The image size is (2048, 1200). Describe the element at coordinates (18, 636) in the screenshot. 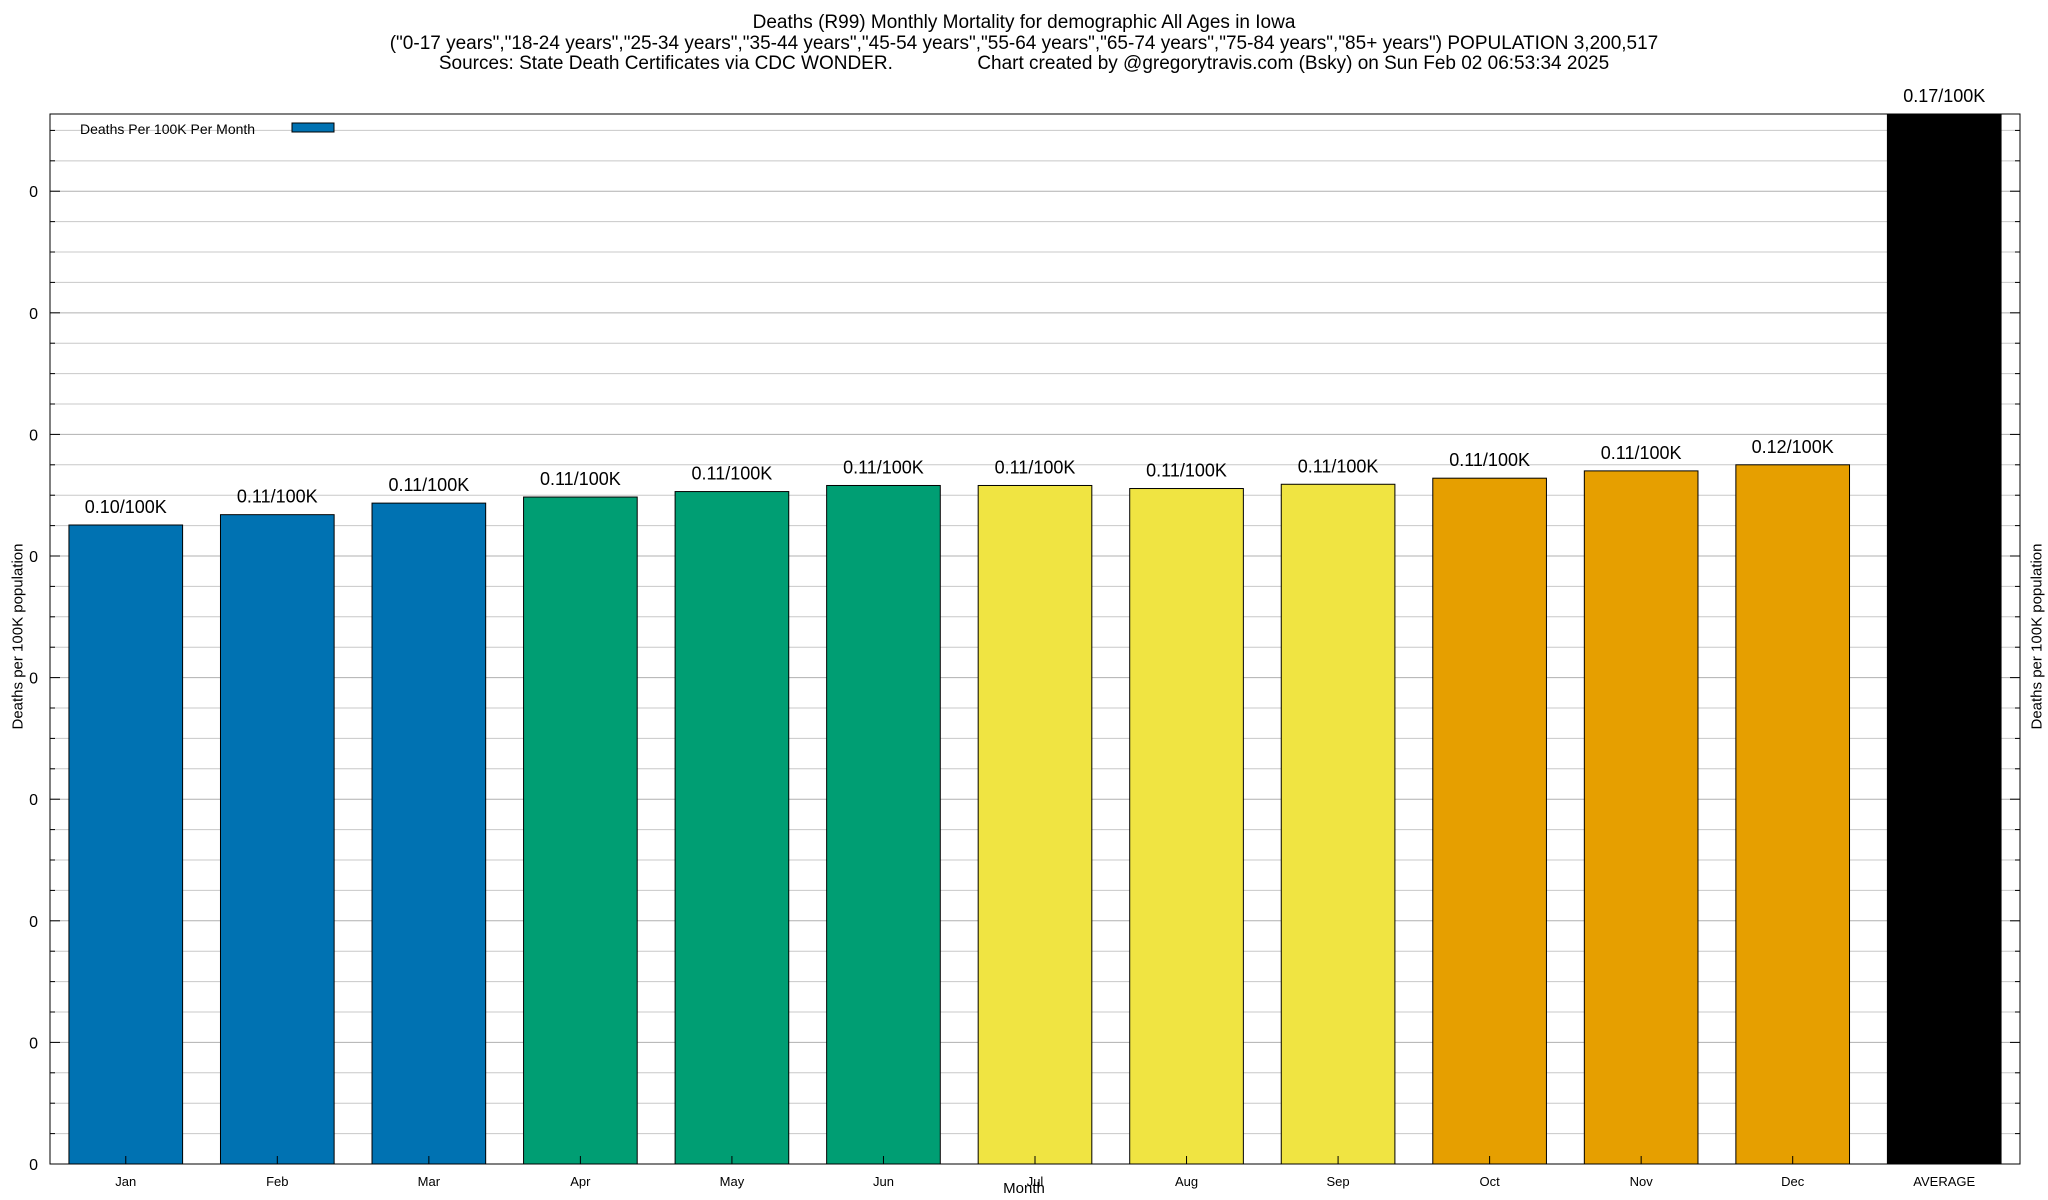

I see `y-axis-label: Deaths per 100K population` at that location.